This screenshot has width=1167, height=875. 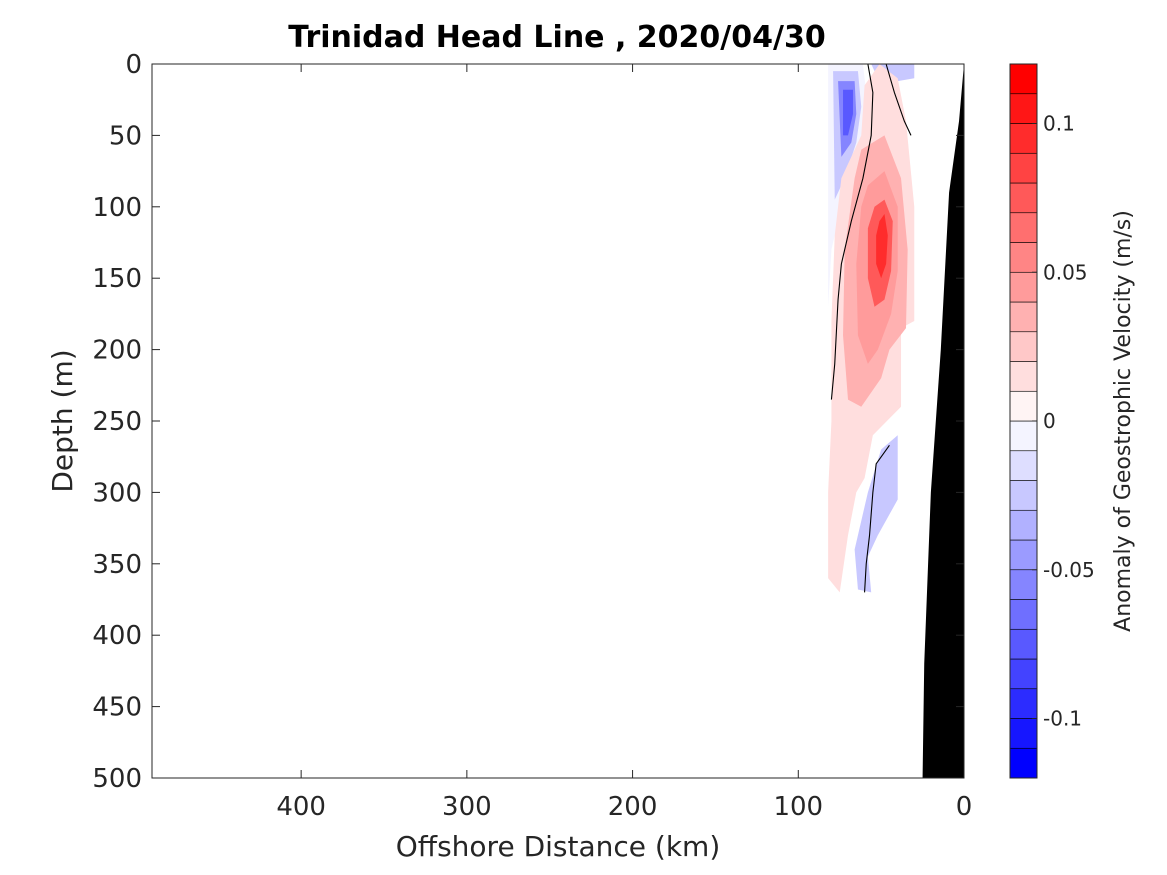 What do you see at coordinates (558, 846) in the screenshot?
I see `x-axis-label: Offshore Distance (km)` at bounding box center [558, 846].